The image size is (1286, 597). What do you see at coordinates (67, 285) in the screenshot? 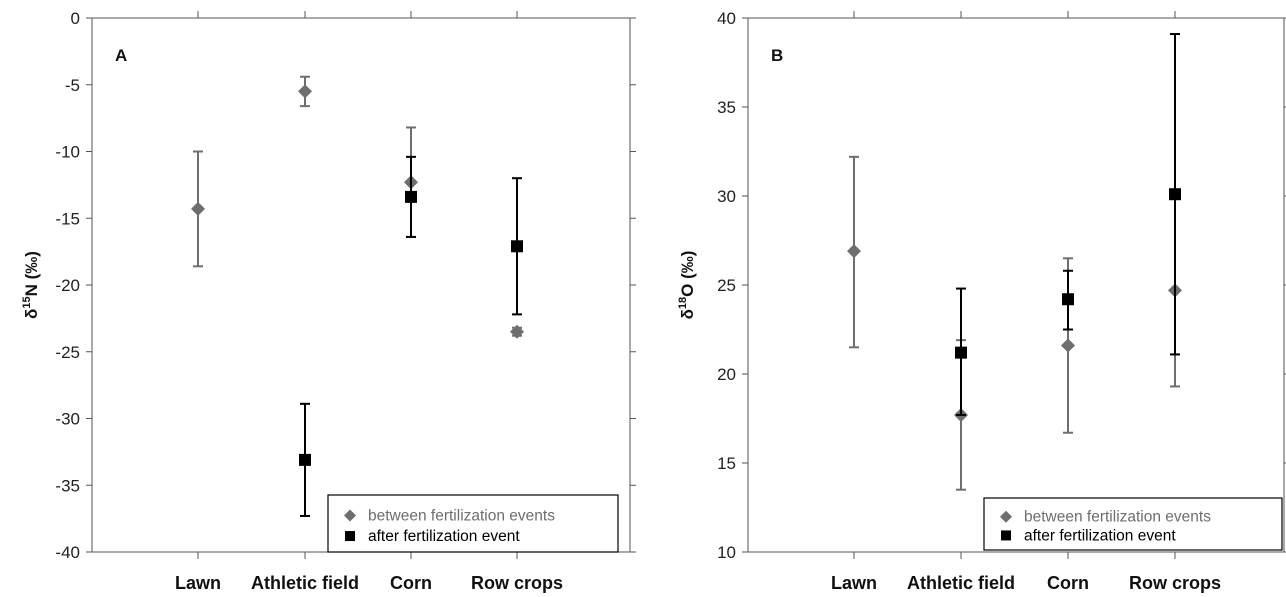
I see `y-tick-label: -20` at bounding box center [67, 285].